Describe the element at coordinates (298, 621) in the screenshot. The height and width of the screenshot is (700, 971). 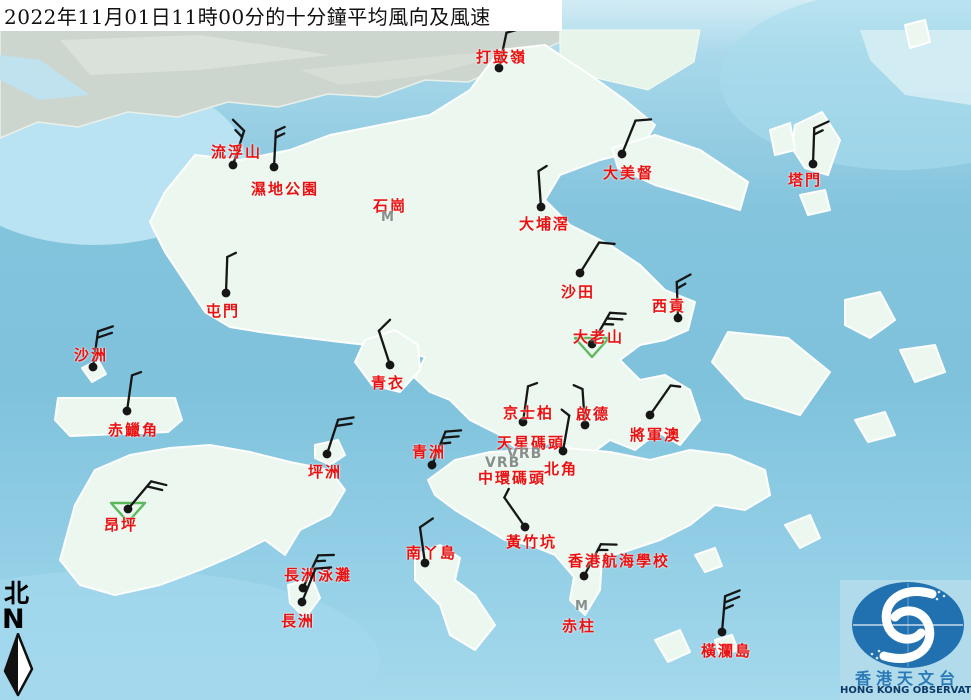
I see `station-label-cheung-chau: 長洲` at that location.